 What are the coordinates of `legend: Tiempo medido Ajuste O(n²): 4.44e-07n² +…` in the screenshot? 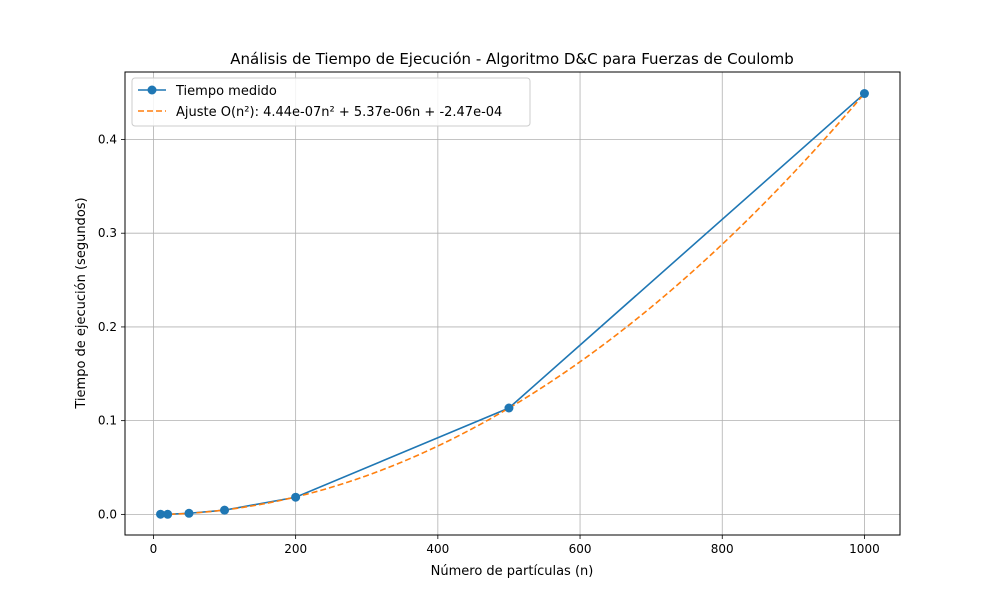 It's located at (331, 102).